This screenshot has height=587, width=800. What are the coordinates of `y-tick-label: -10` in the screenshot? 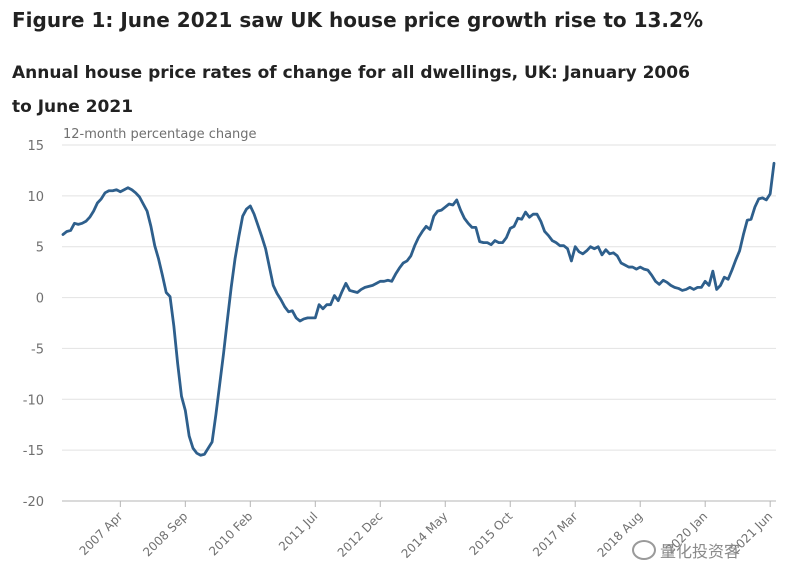 It's located at (33, 400).